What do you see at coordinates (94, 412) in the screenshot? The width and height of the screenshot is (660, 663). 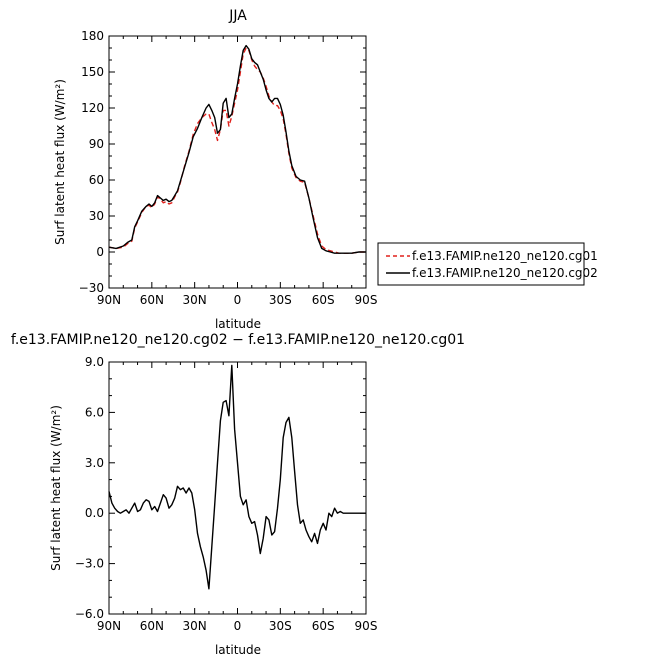 I see `bottom-ytick-label: 6.0` at bounding box center [94, 412].